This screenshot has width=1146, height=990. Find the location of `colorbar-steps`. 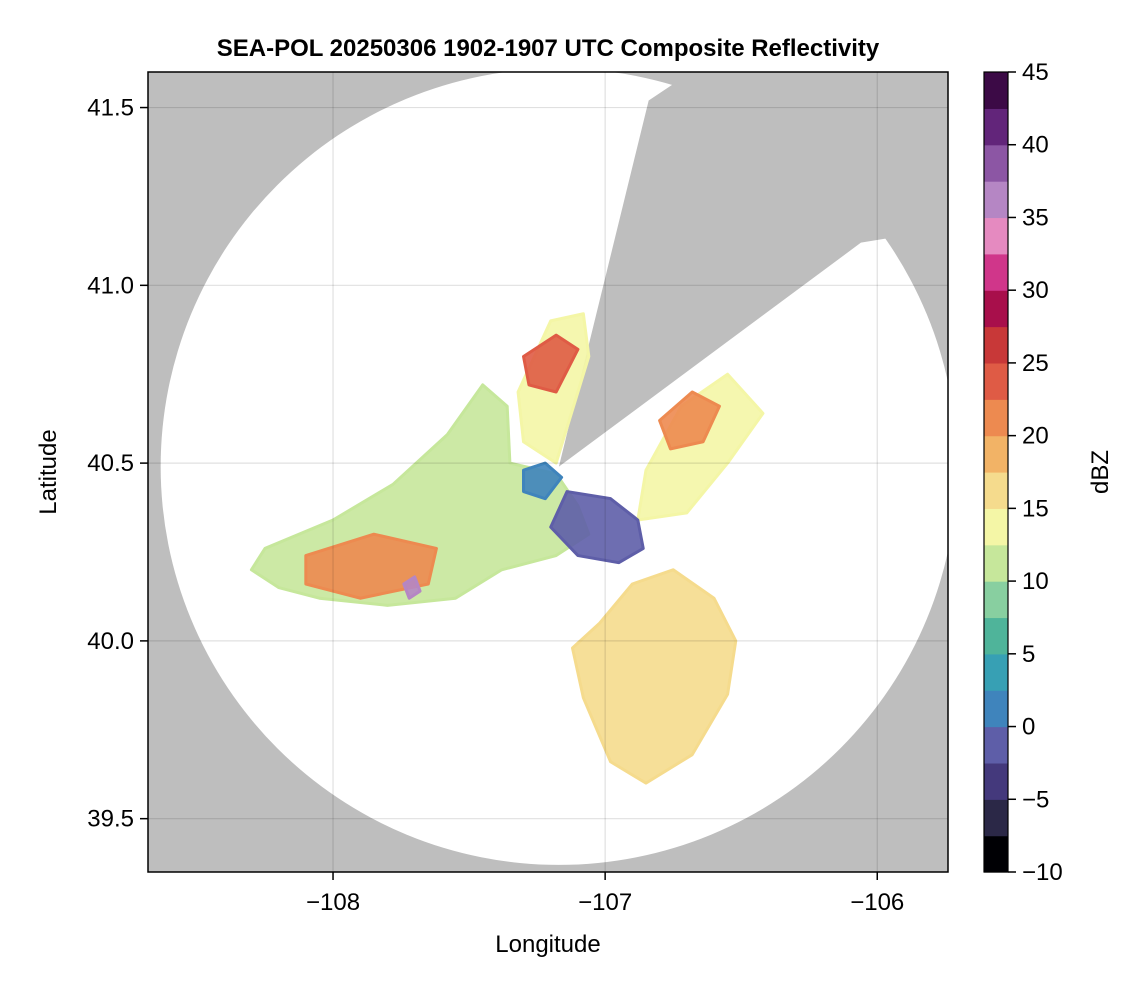

colorbar-steps is located at coordinates (996, 472).